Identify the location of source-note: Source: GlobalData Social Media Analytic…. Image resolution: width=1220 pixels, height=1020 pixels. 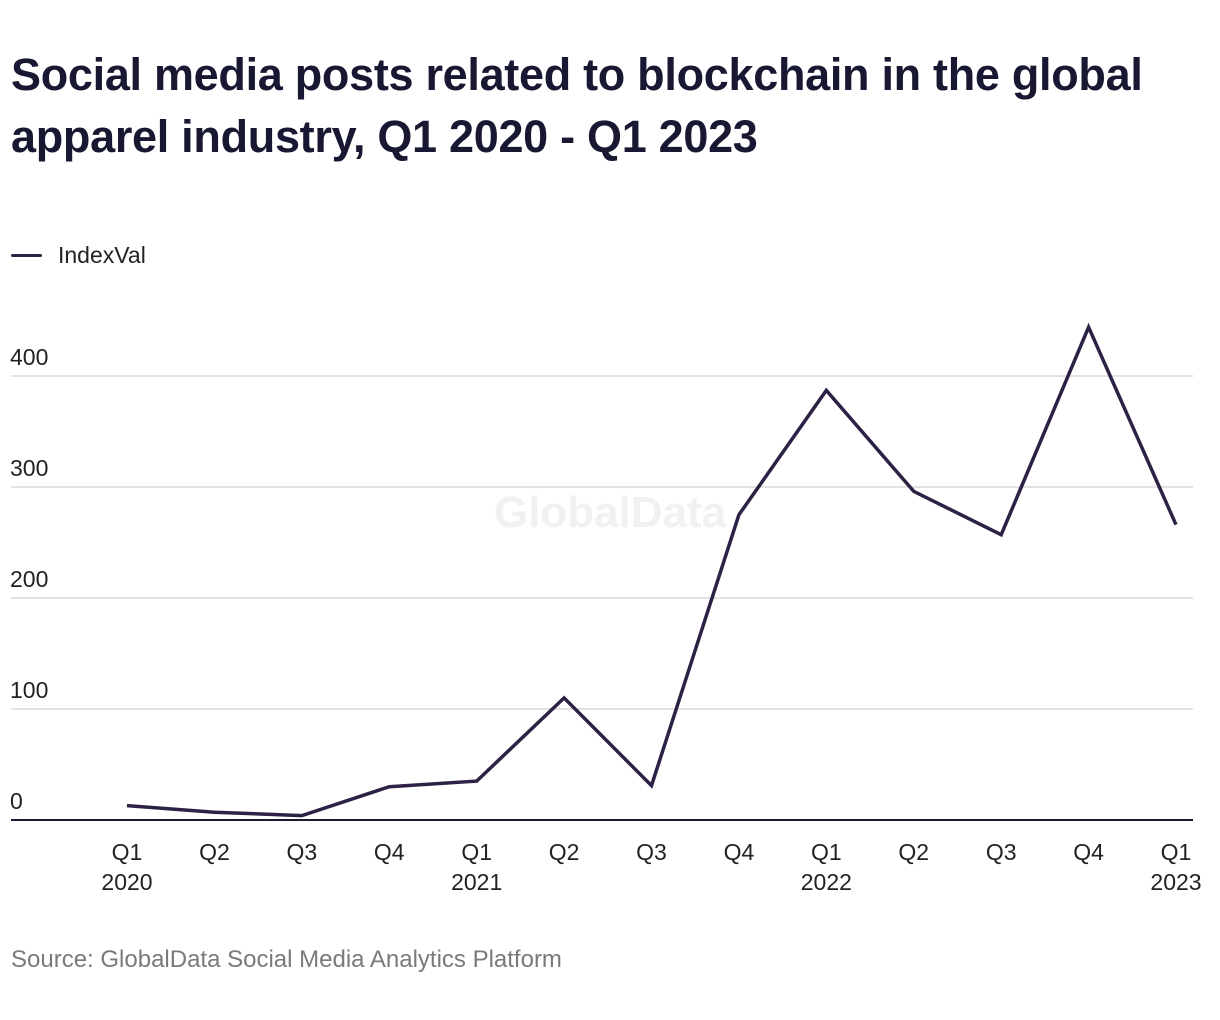
(286, 959).